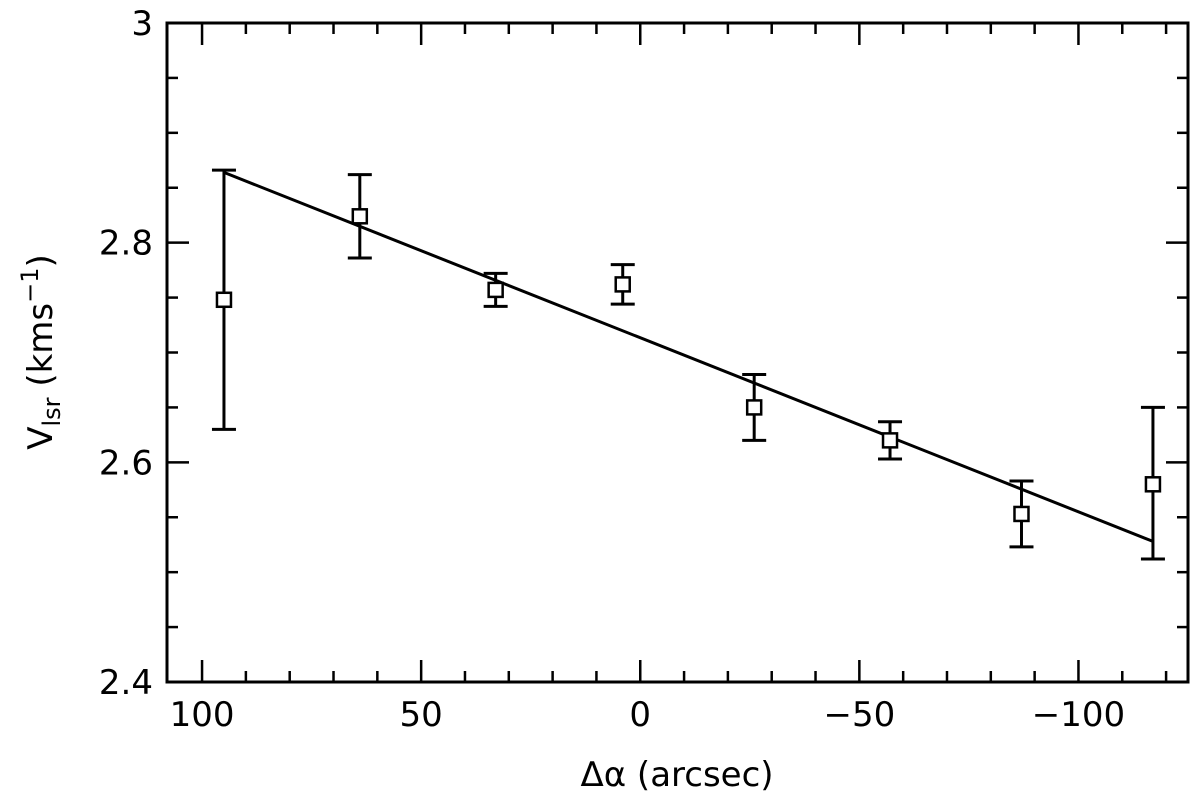 The image size is (1200, 796). Describe the element at coordinates (640, 715) in the screenshot. I see `x-tick-label: 0` at that location.